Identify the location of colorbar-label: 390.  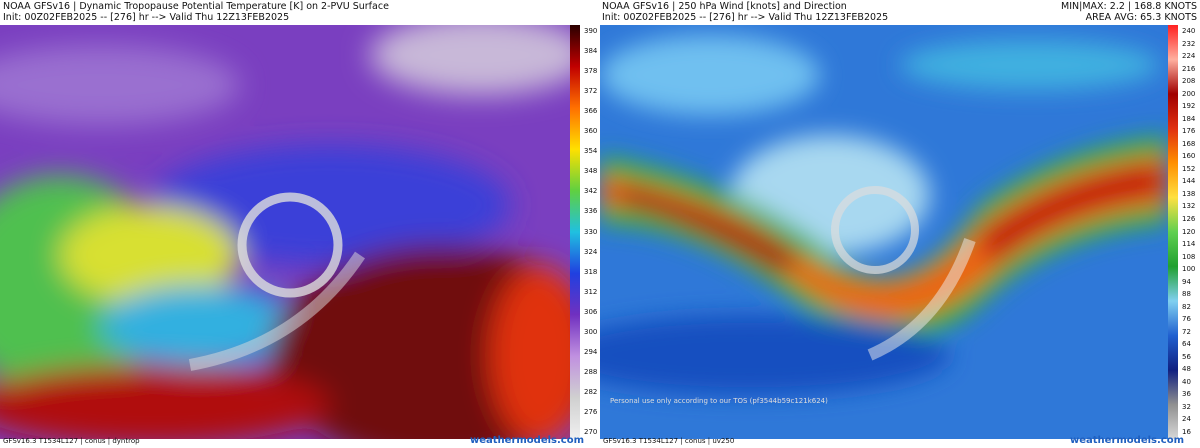
(591, 31).